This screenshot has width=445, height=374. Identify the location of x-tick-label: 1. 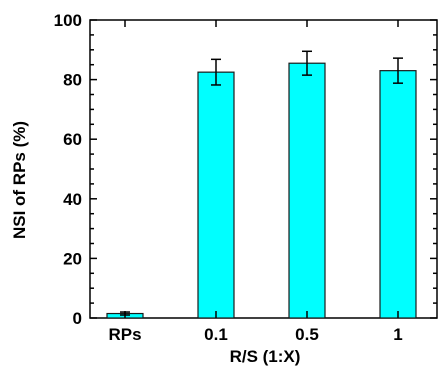
(397, 334).